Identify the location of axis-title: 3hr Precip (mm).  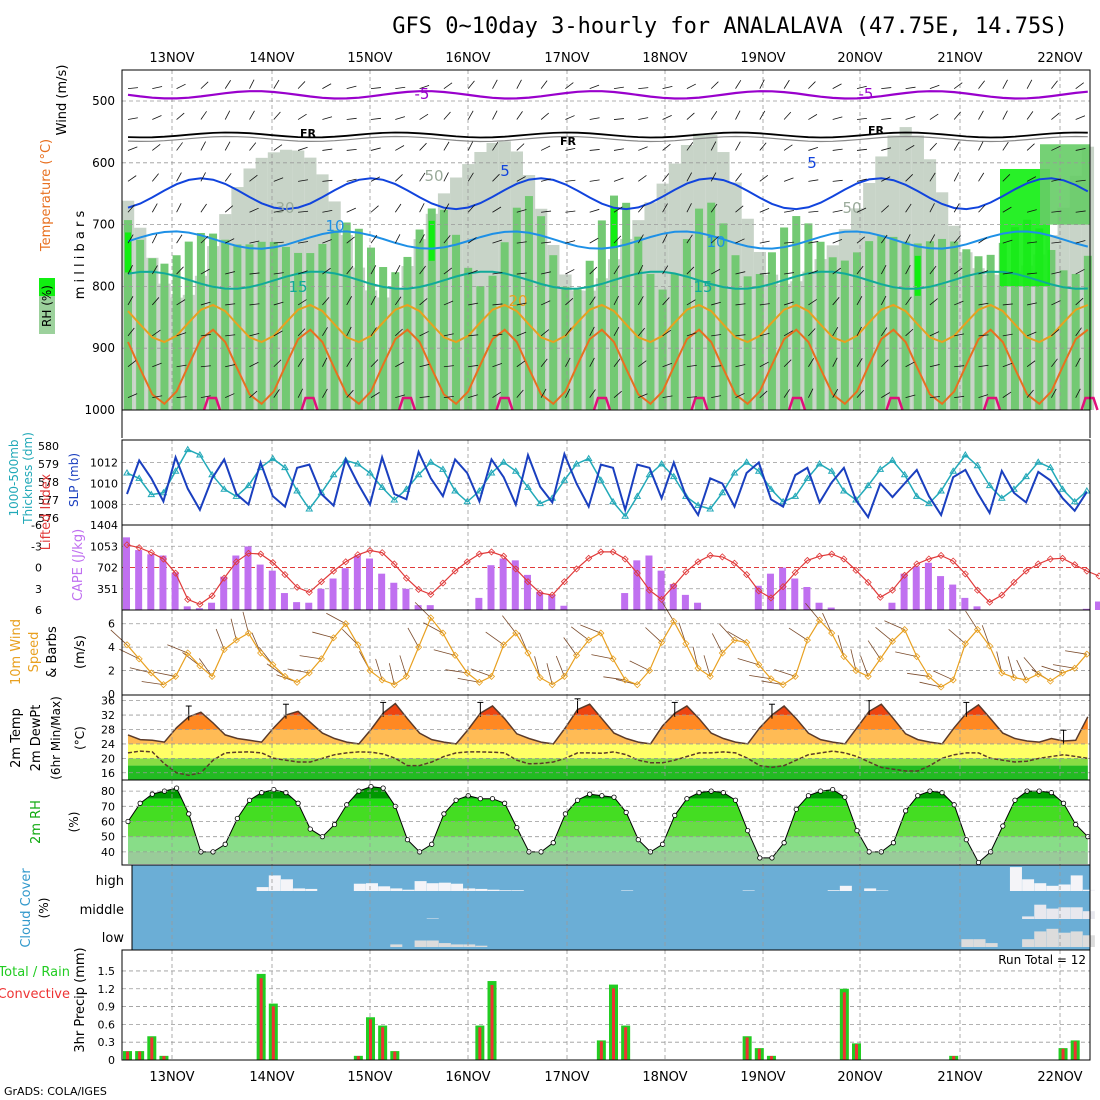
(80, 999).